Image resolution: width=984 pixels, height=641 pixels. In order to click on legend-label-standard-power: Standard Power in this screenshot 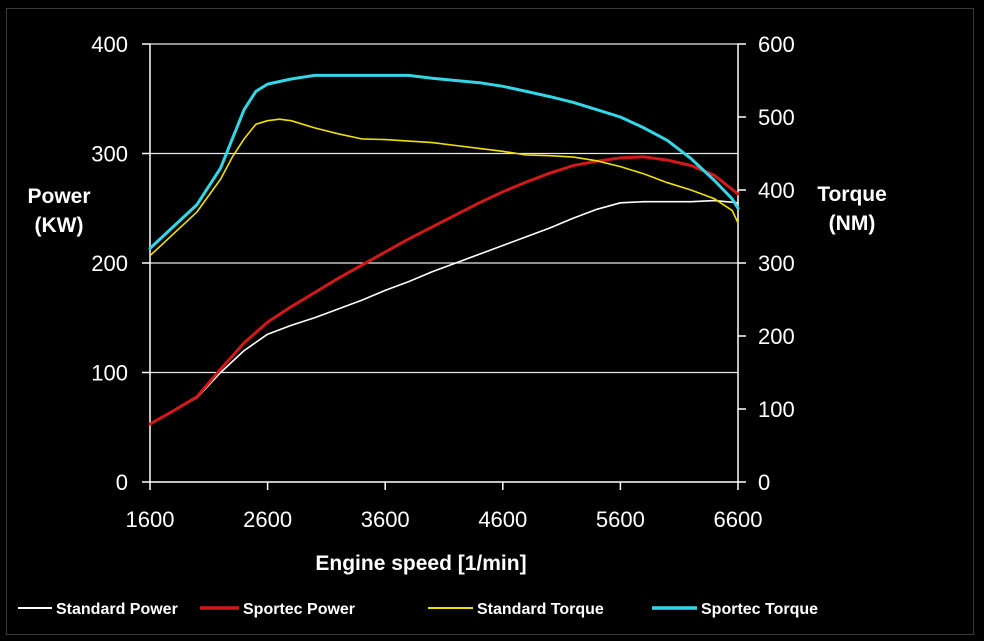, I will do `click(117, 609)`.